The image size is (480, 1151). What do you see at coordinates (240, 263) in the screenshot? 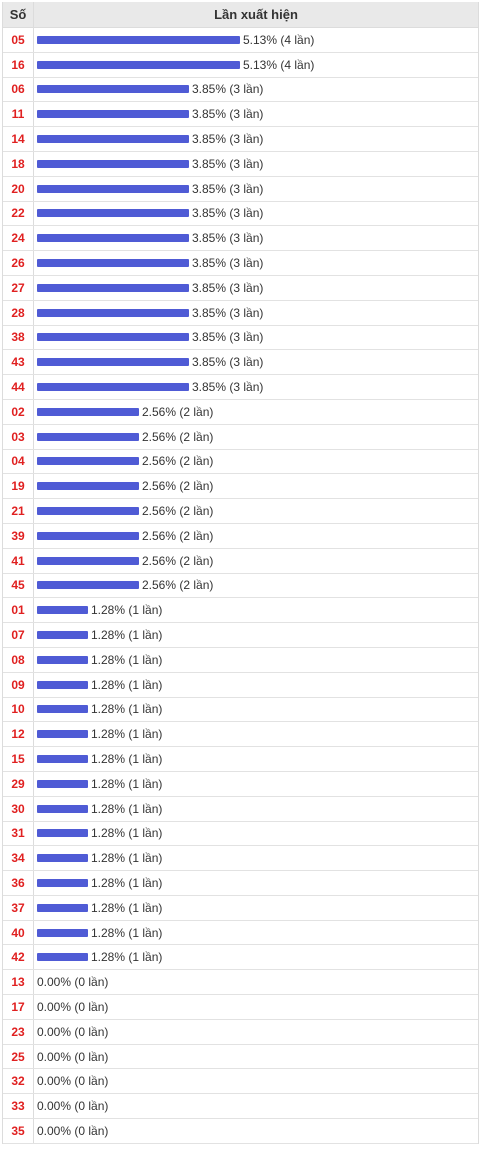
I see `table-row: 26 3.85% (3 lần)` at bounding box center [240, 263].